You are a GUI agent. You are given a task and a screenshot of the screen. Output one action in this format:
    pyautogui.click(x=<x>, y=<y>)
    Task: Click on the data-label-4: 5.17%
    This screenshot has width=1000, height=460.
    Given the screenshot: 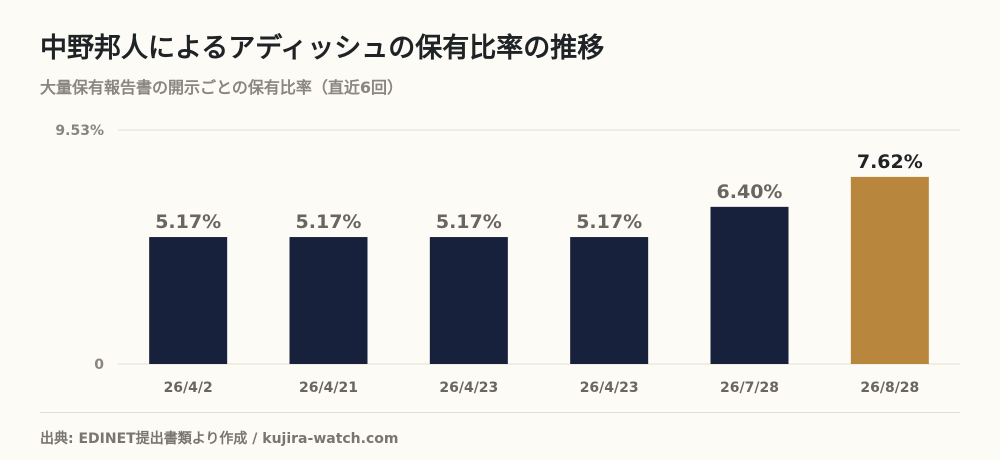 What is the action you would take?
    pyautogui.click(x=609, y=222)
    